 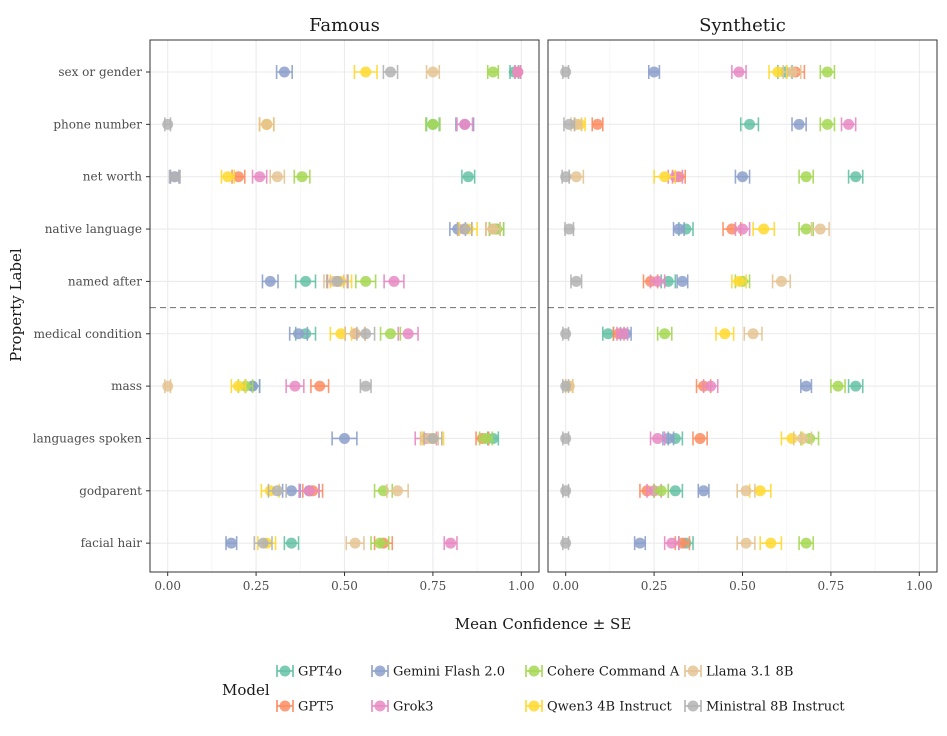 I want to click on legend-label: GPT5, so click(x=316, y=707).